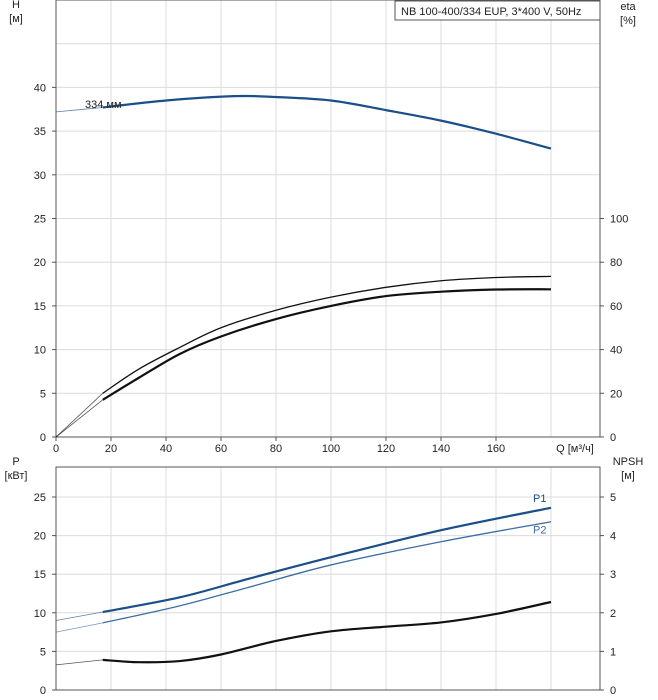  What do you see at coordinates (616, 263) in the screenshot?
I see `y2-tick-label: 80` at bounding box center [616, 263].